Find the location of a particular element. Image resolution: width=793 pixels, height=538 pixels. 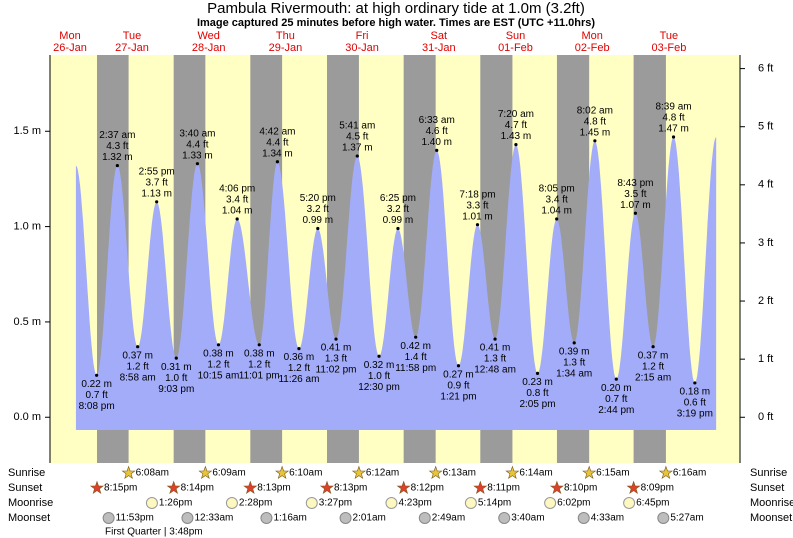

tide-label: 1.32 m is located at coordinates (117, 157).